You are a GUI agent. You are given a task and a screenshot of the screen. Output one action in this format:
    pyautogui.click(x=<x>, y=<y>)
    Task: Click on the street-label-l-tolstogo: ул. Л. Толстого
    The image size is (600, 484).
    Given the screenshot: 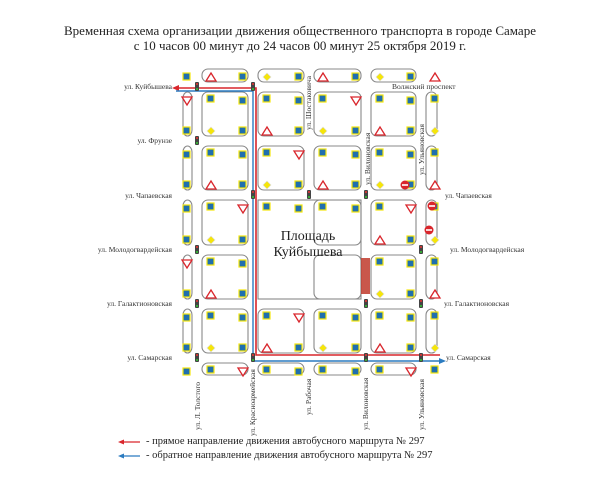 What is the action you would take?
    pyautogui.click(x=197, y=406)
    